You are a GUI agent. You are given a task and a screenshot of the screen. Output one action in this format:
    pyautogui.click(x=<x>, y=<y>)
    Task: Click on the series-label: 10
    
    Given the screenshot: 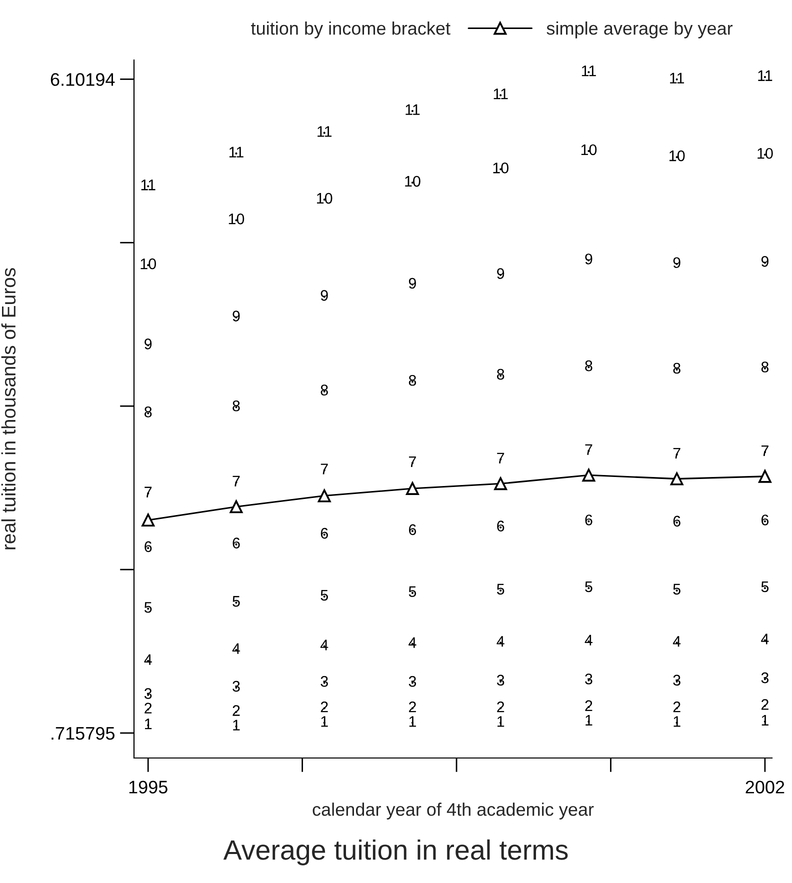 What is the action you would take?
    pyautogui.click(x=589, y=150)
    